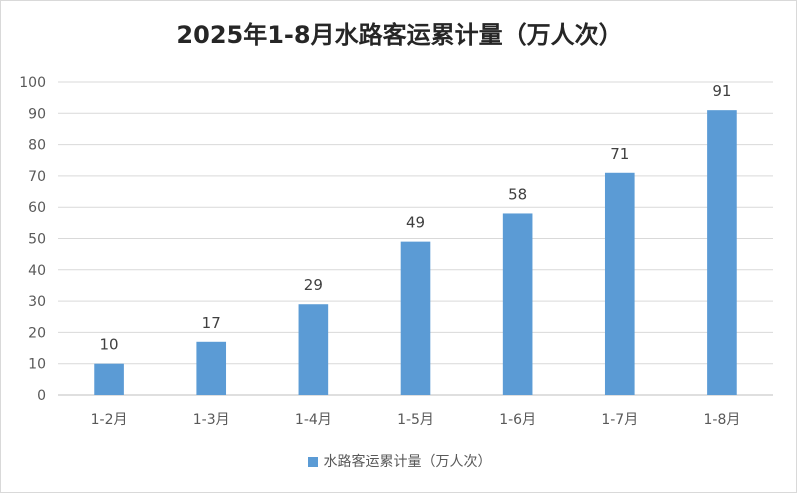 Image resolution: width=797 pixels, height=494 pixels. I want to click on y-tick-label: 100, so click(32, 83).